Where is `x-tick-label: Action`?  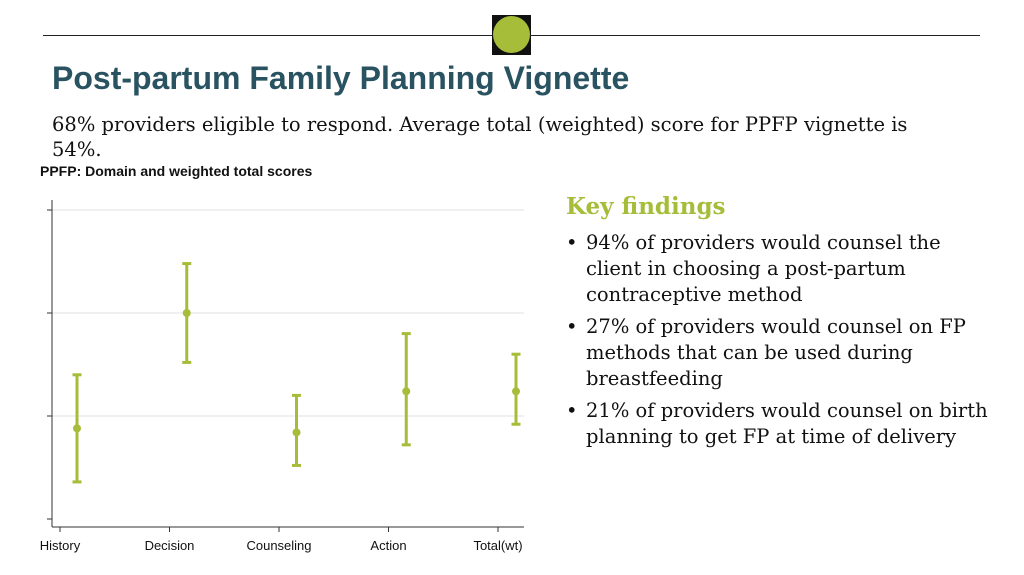
x-tick-label: Action is located at coordinates (388, 545).